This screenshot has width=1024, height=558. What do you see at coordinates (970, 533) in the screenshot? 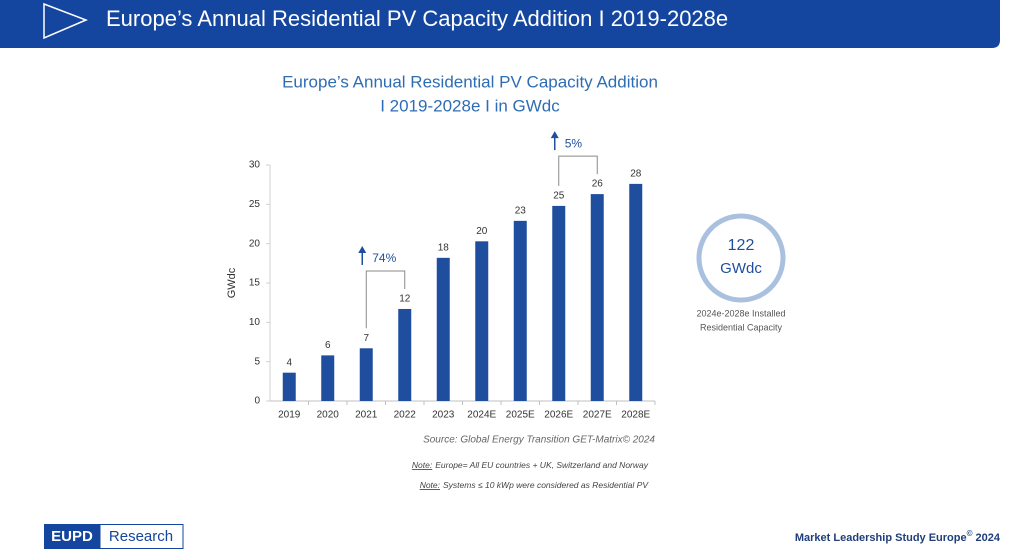
I see `footer-mark: ©` at bounding box center [970, 533].